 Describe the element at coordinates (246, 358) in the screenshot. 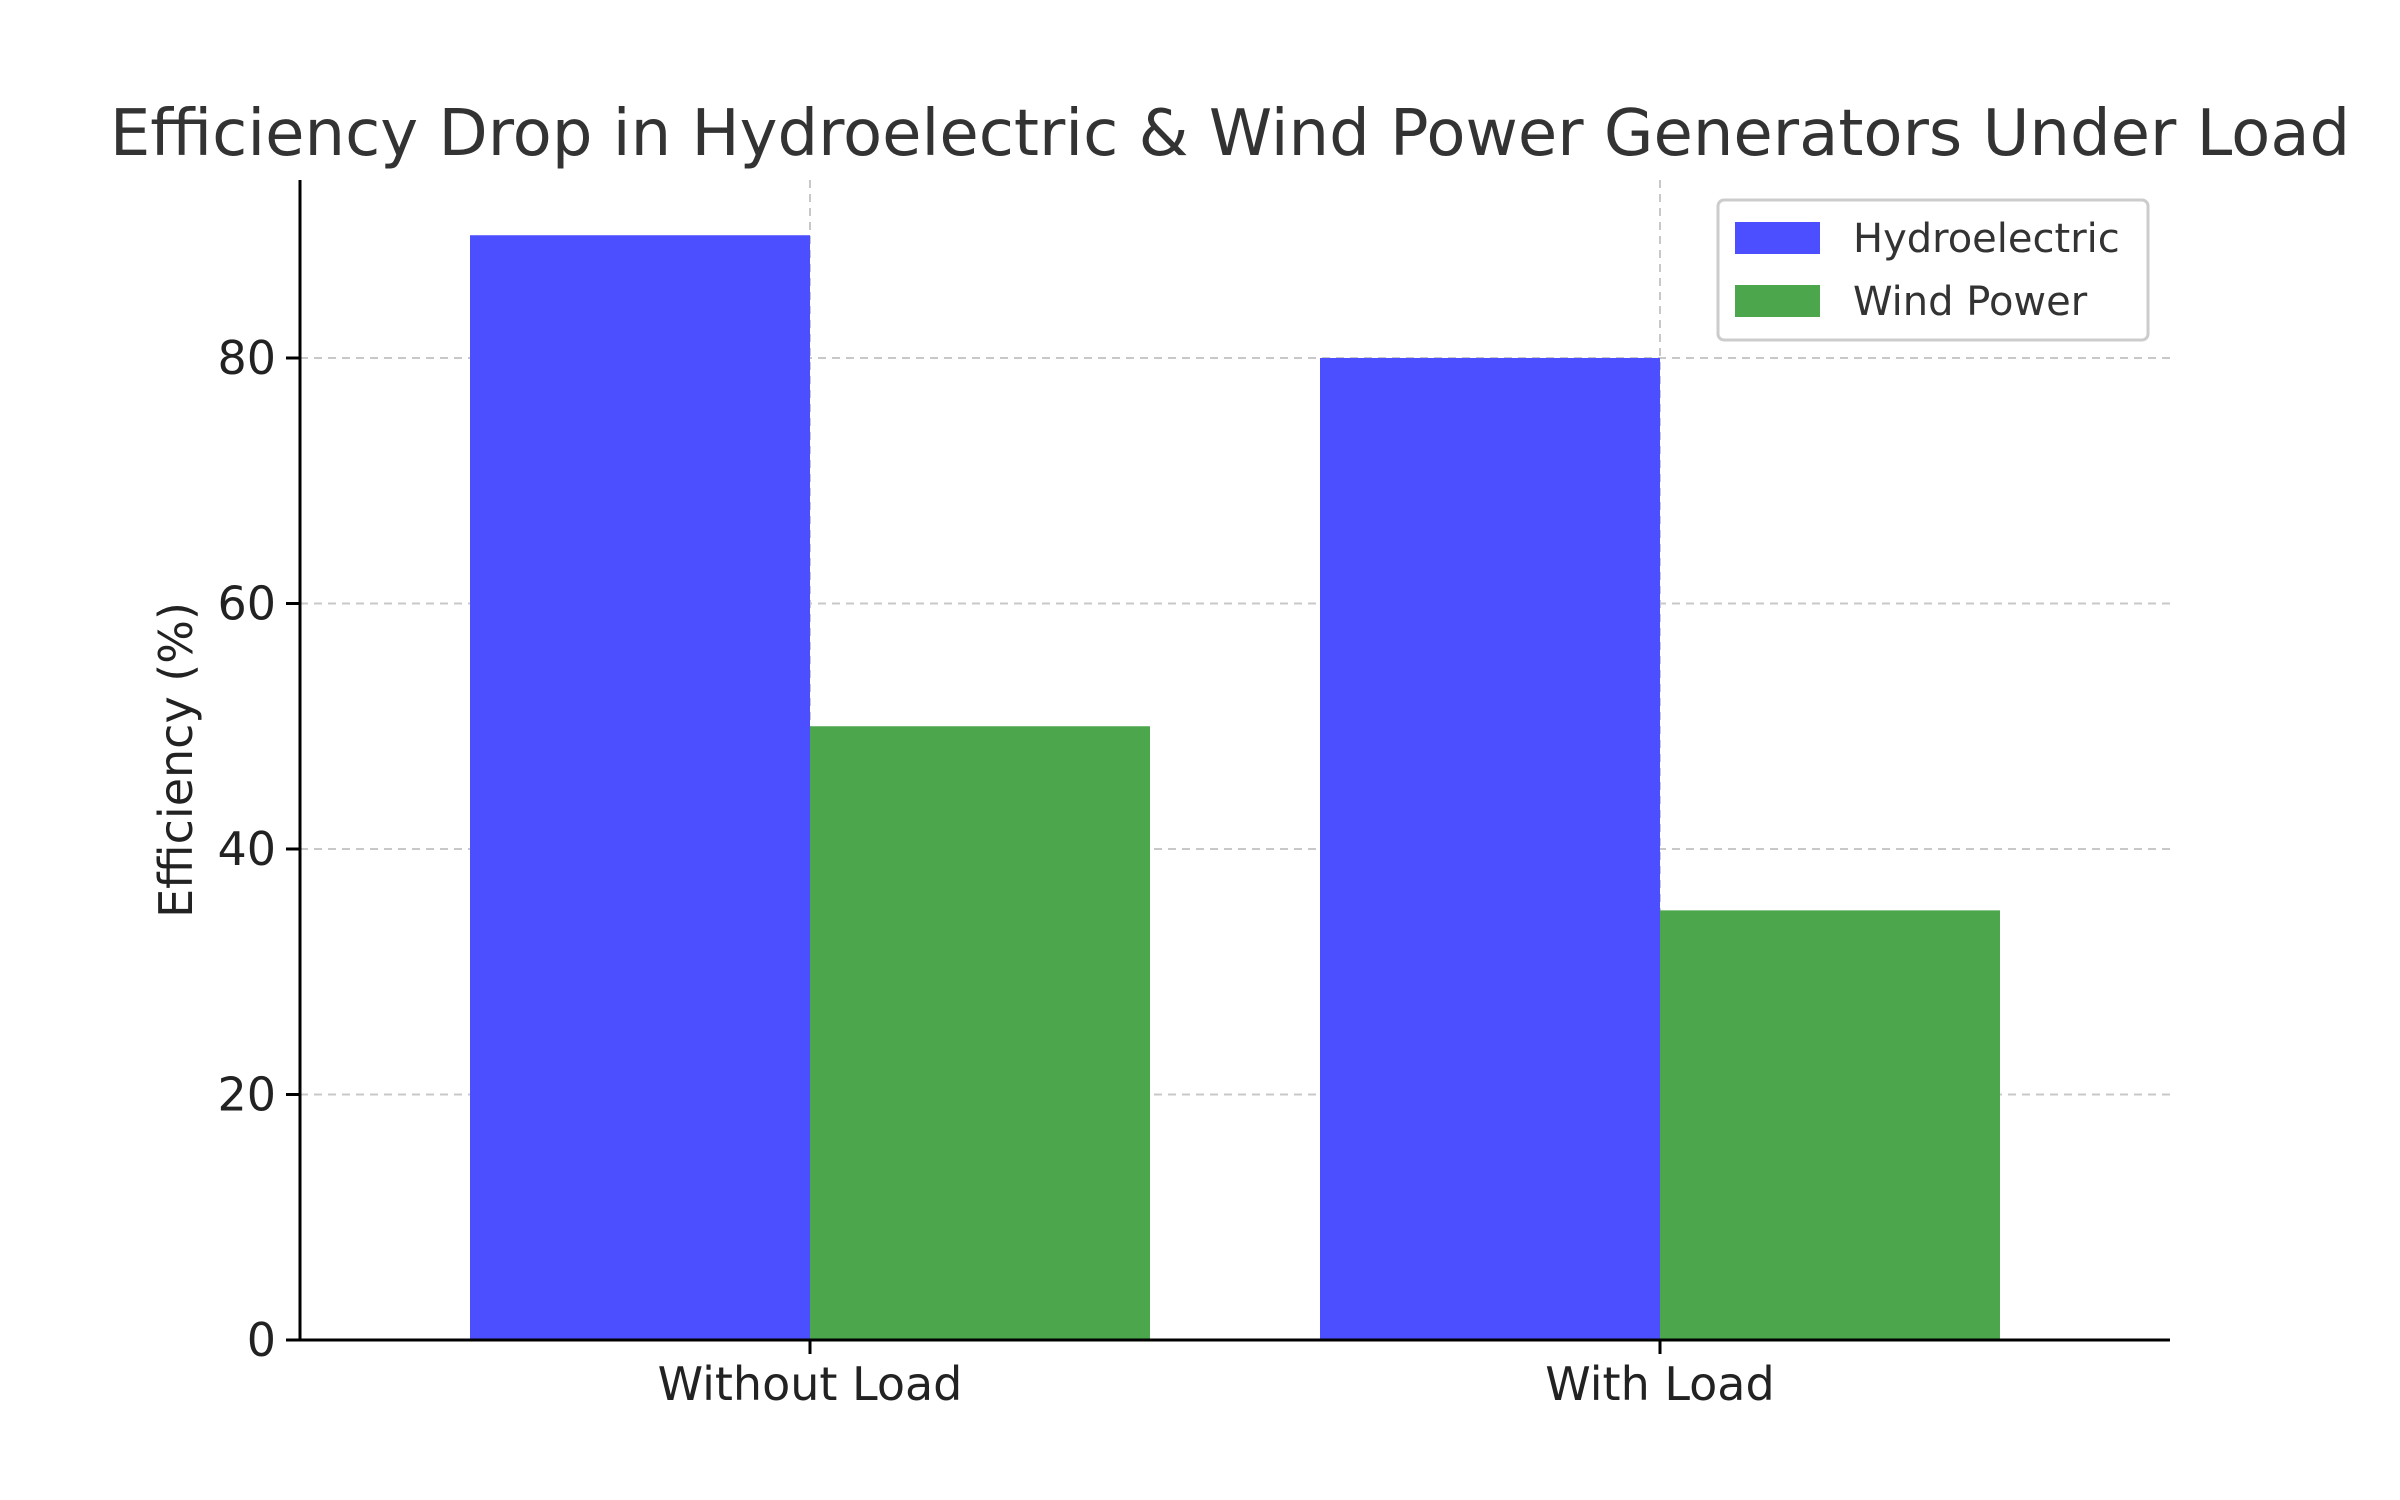

I see `y-tick-label-80: 80` at that location.